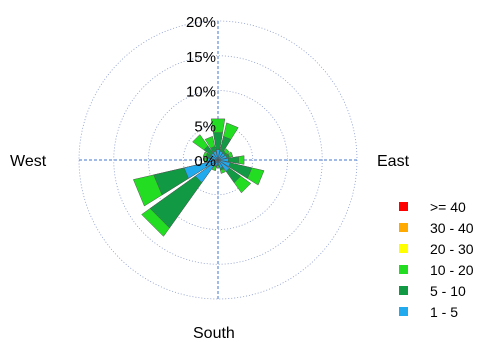 The height and width of the screenshot is (342, 488). I want to click on radial-tick-1: 5%, so click(205, 126).